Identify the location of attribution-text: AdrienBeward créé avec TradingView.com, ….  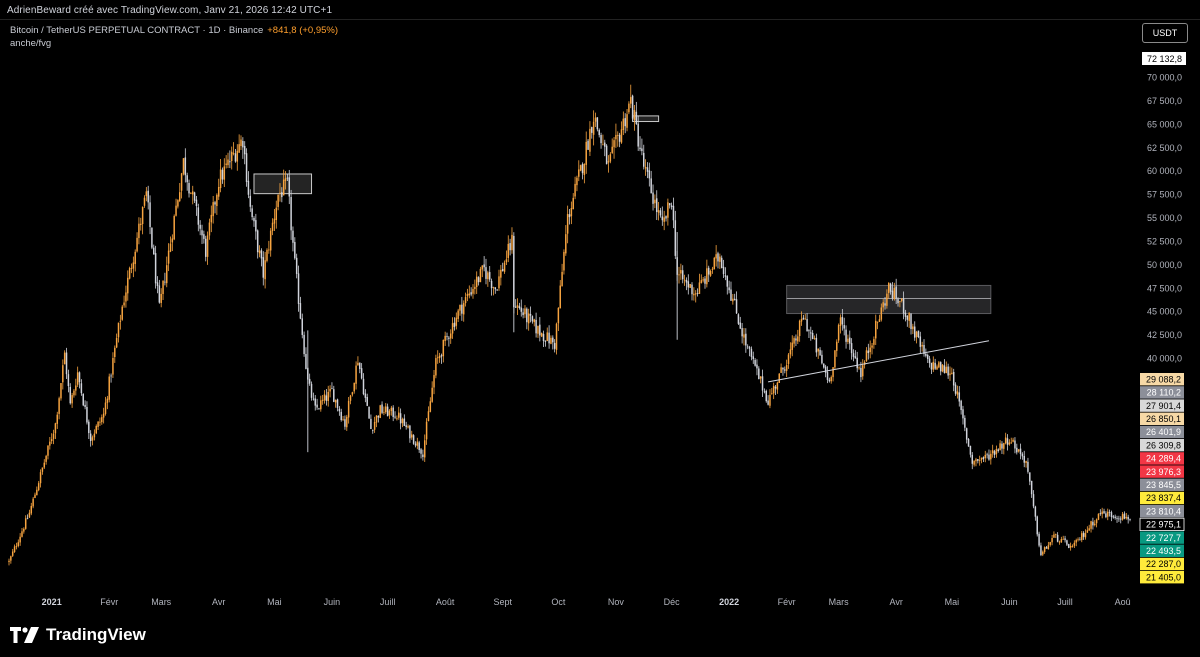
(170, 10).